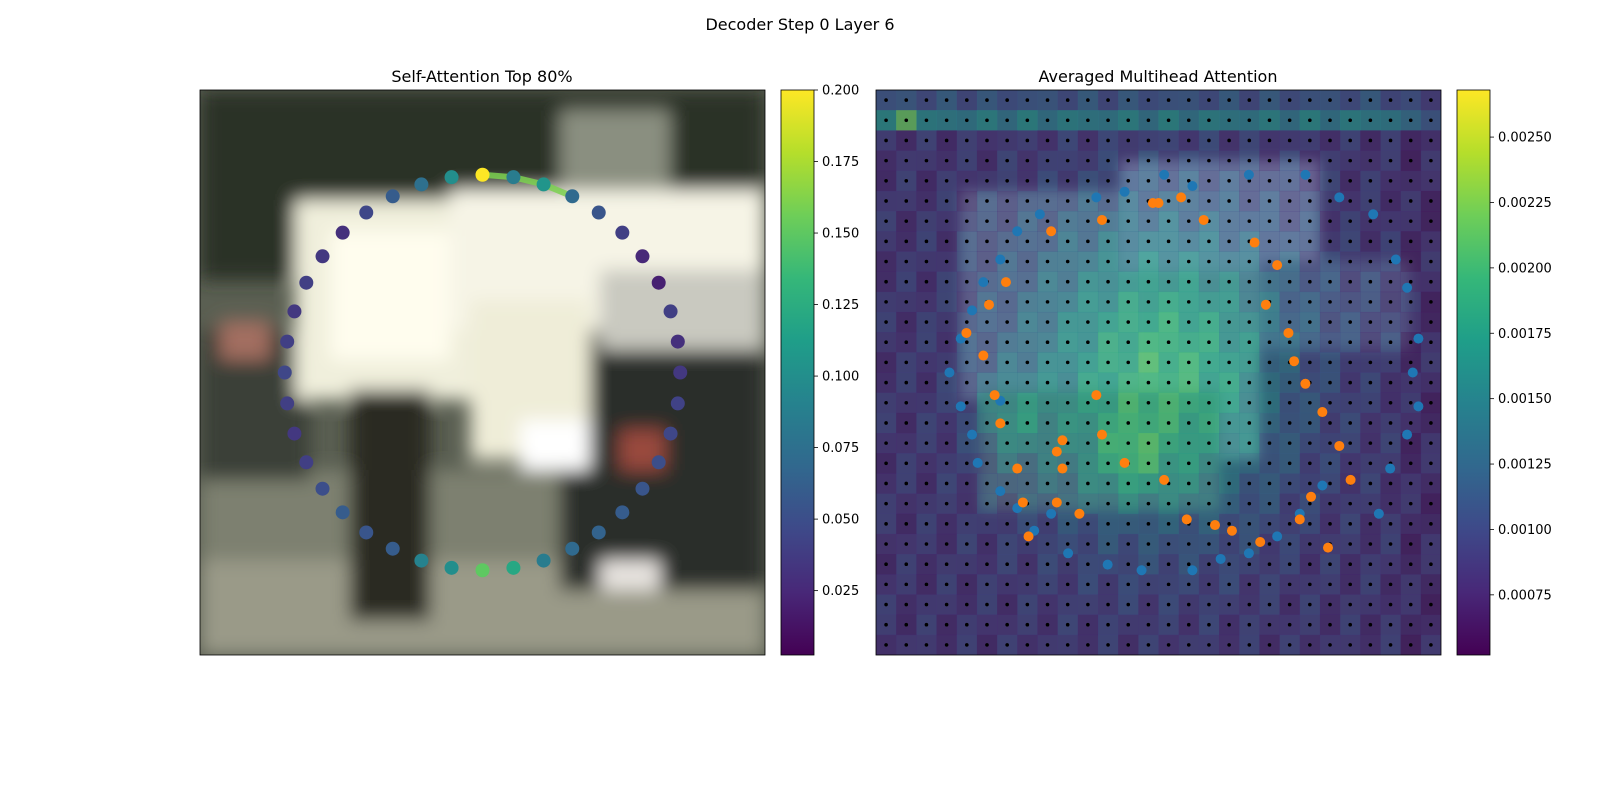 Image resolution: width=1600 pixels, height=804 pixels. I want to click on colorbar-tick-label: 0.00150, so click(1525, 399).